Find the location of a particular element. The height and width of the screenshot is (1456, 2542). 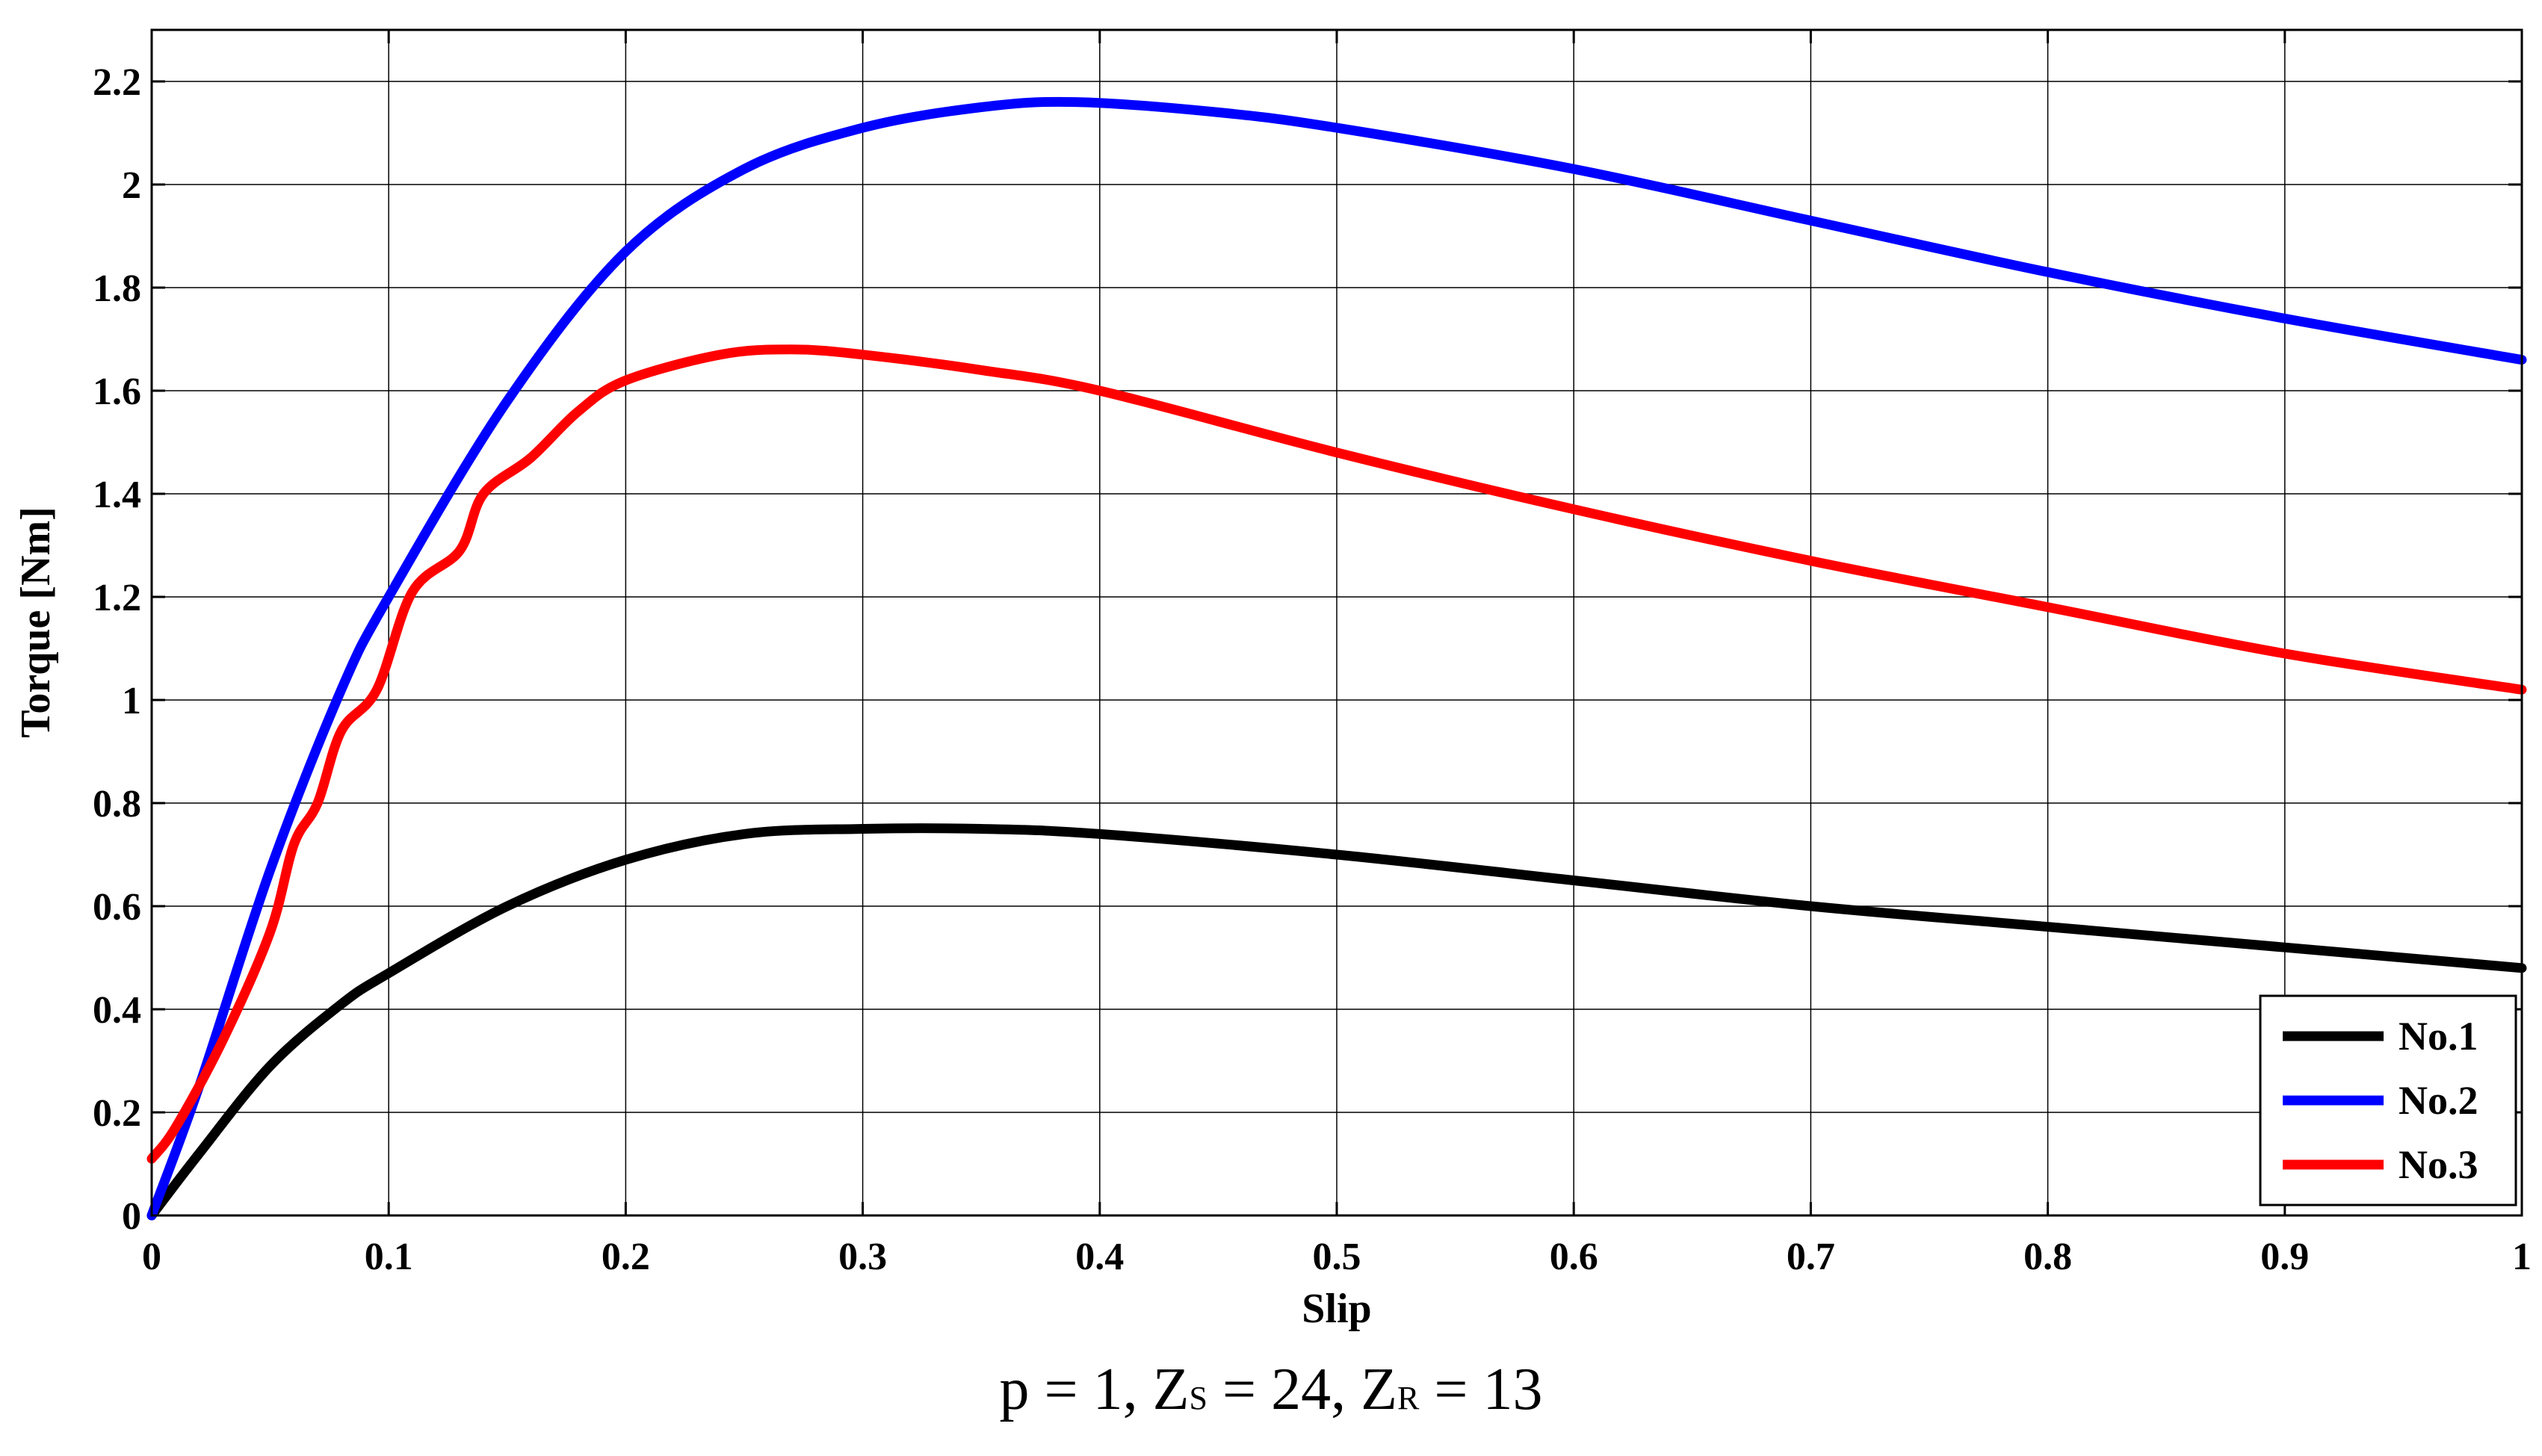

y-tick-label: 2 is located at coordinates (131, 185).